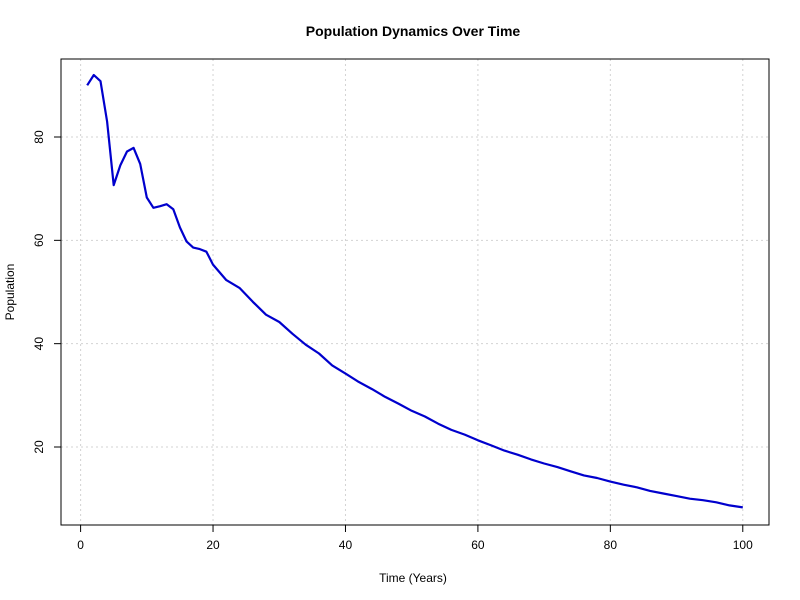 The height and width of the screenshot is (600, 800). I want to click on y-tick-label: 60, so click(39, 240).